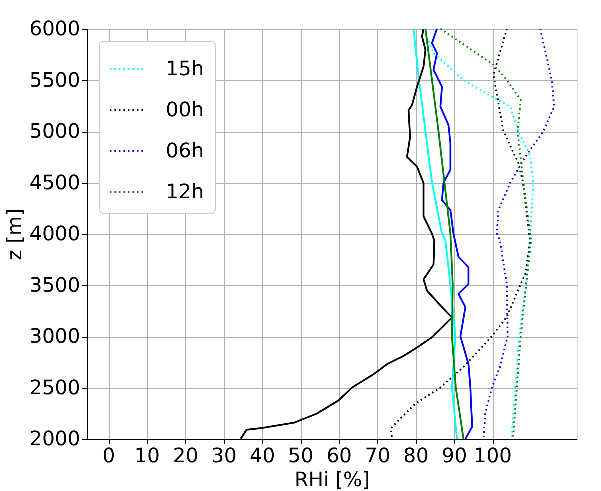  Describe the element at coordinates (55, 234) in the screenshot. I see `y-tick-label: 4000` at that location.